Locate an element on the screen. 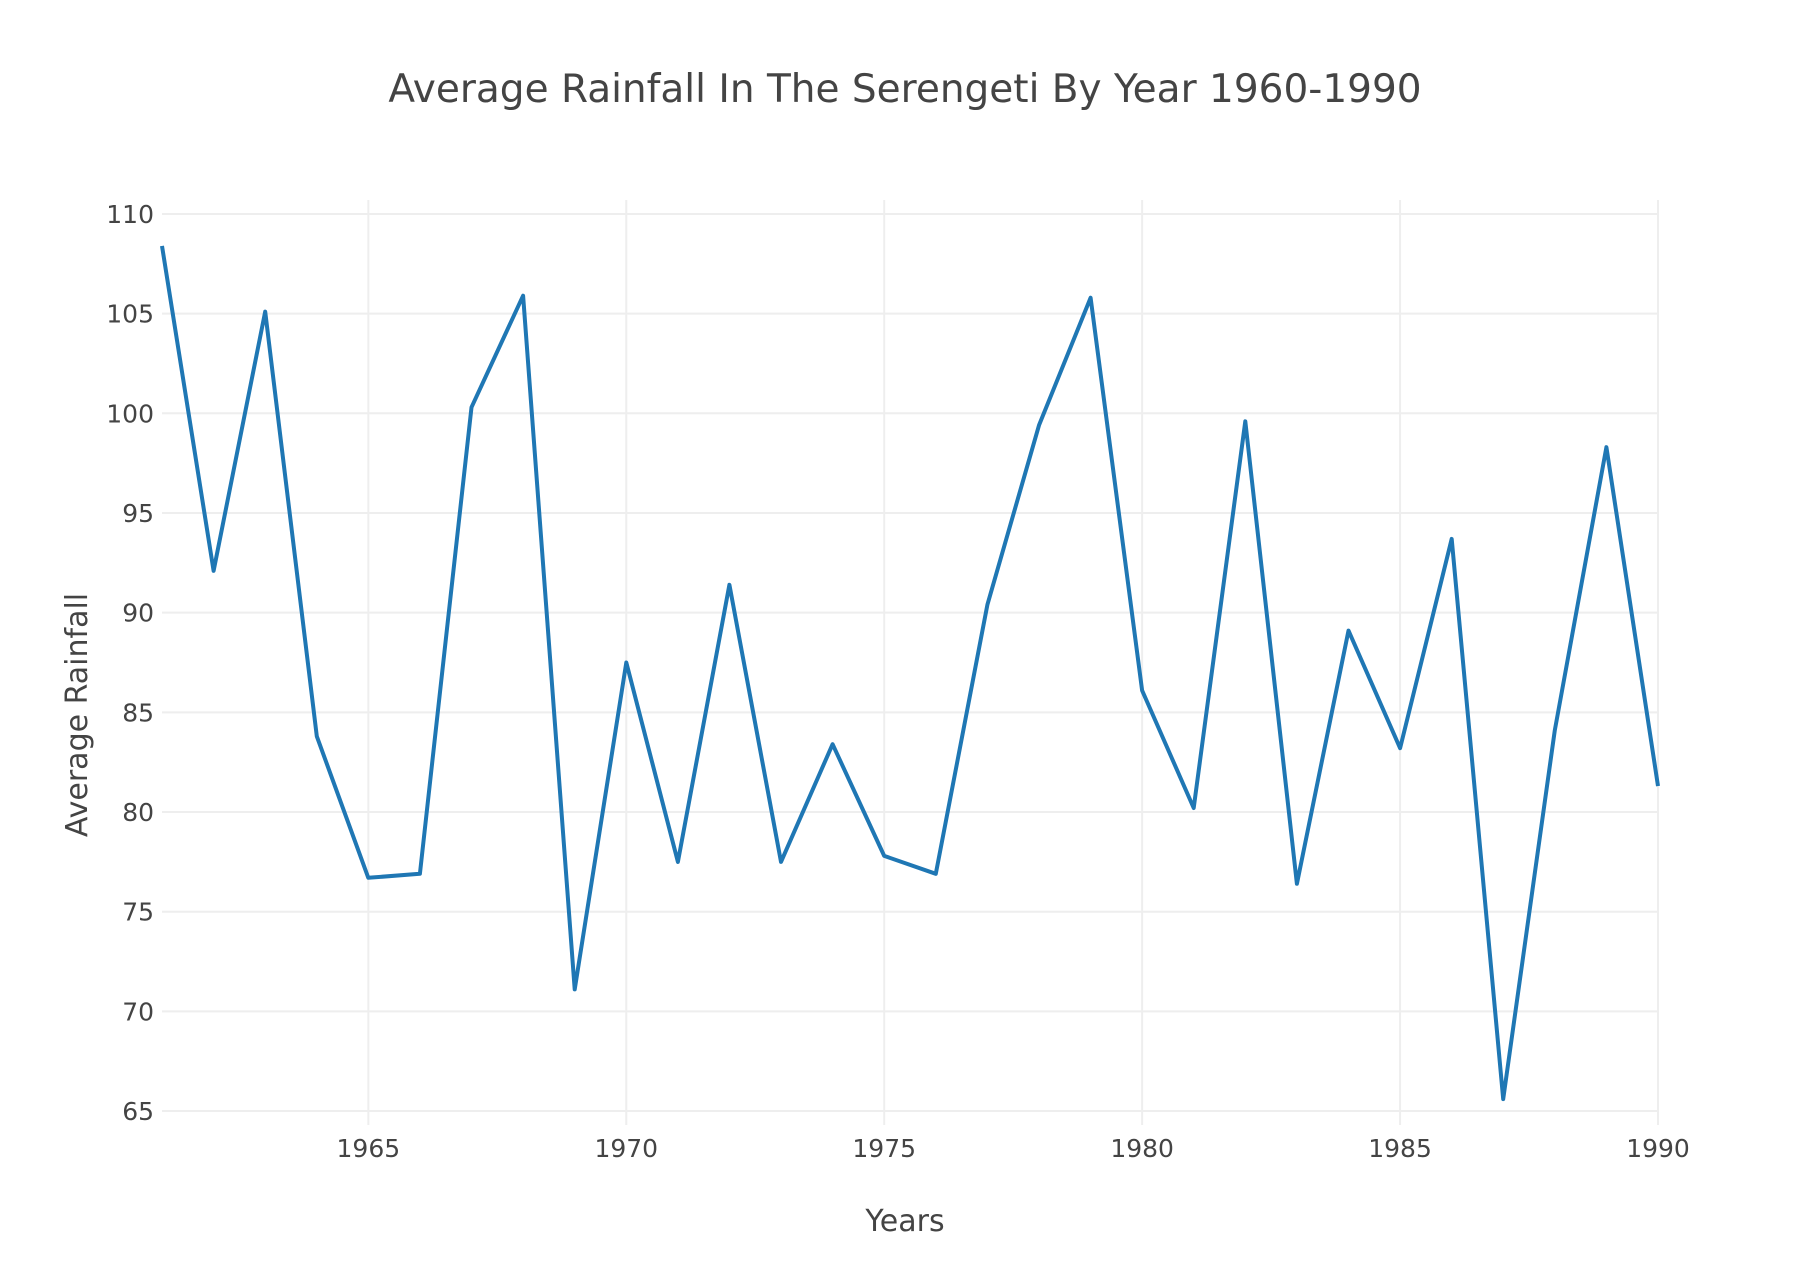  y-tick-label: 105 is located at coordinates (130, 314).